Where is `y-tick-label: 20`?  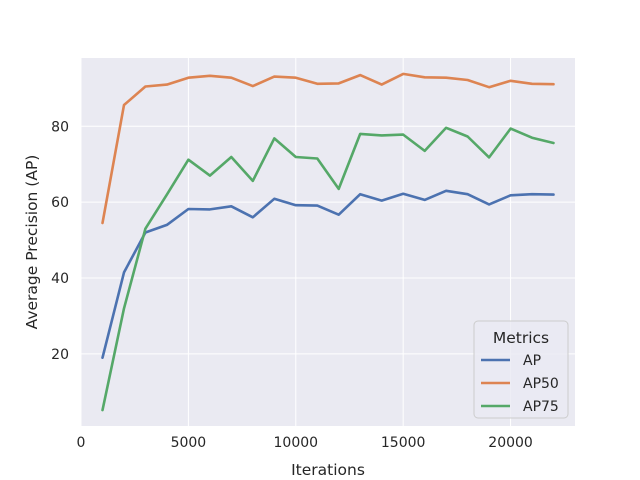
y-tick-label: 20 is located at coordinates (60, 355).